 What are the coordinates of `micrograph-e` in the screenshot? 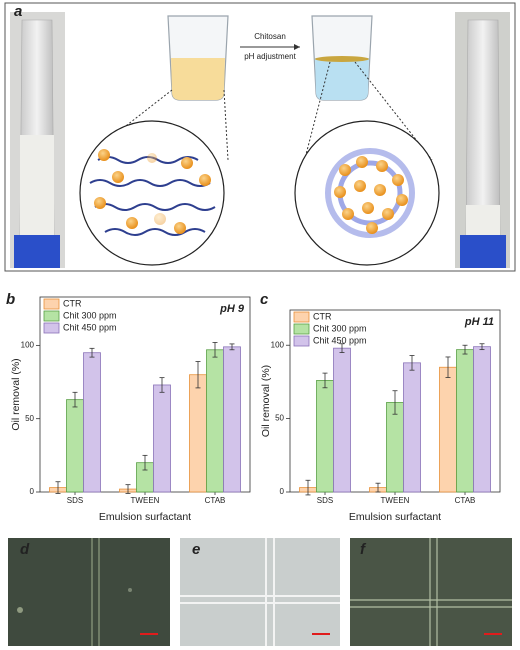 It's located at (260, 592).